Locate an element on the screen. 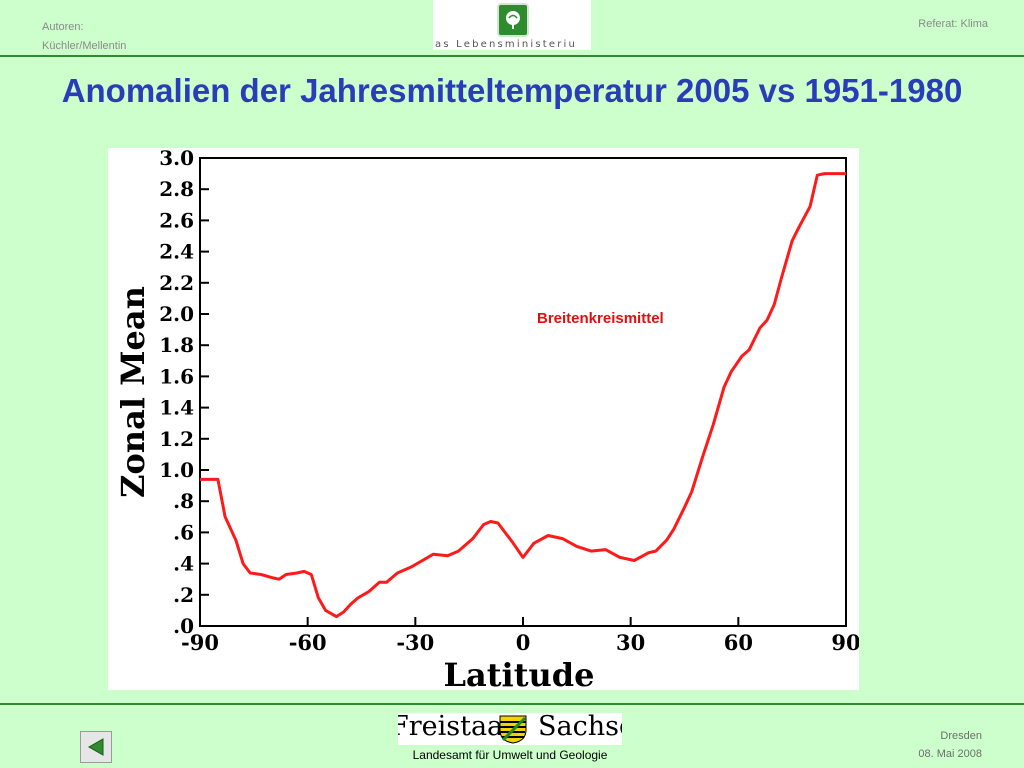 This screenshot has width=1024, height=768. y-tick-label: 1.2 is located at coordinates (176, 439).